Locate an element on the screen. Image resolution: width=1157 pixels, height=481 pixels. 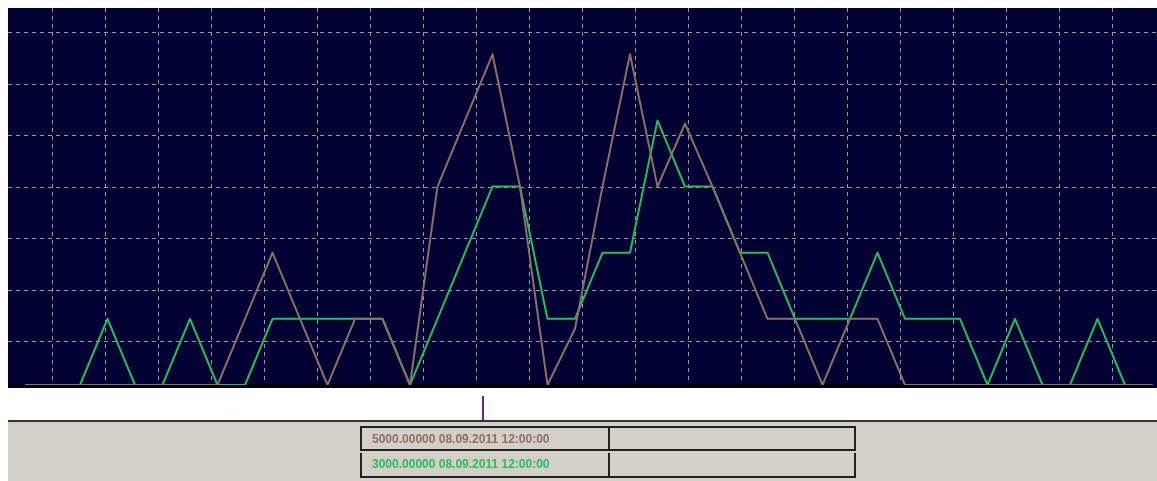
text: 5000.00000 08.09.2011 12:00:00 is located at coordinates (485, 438).